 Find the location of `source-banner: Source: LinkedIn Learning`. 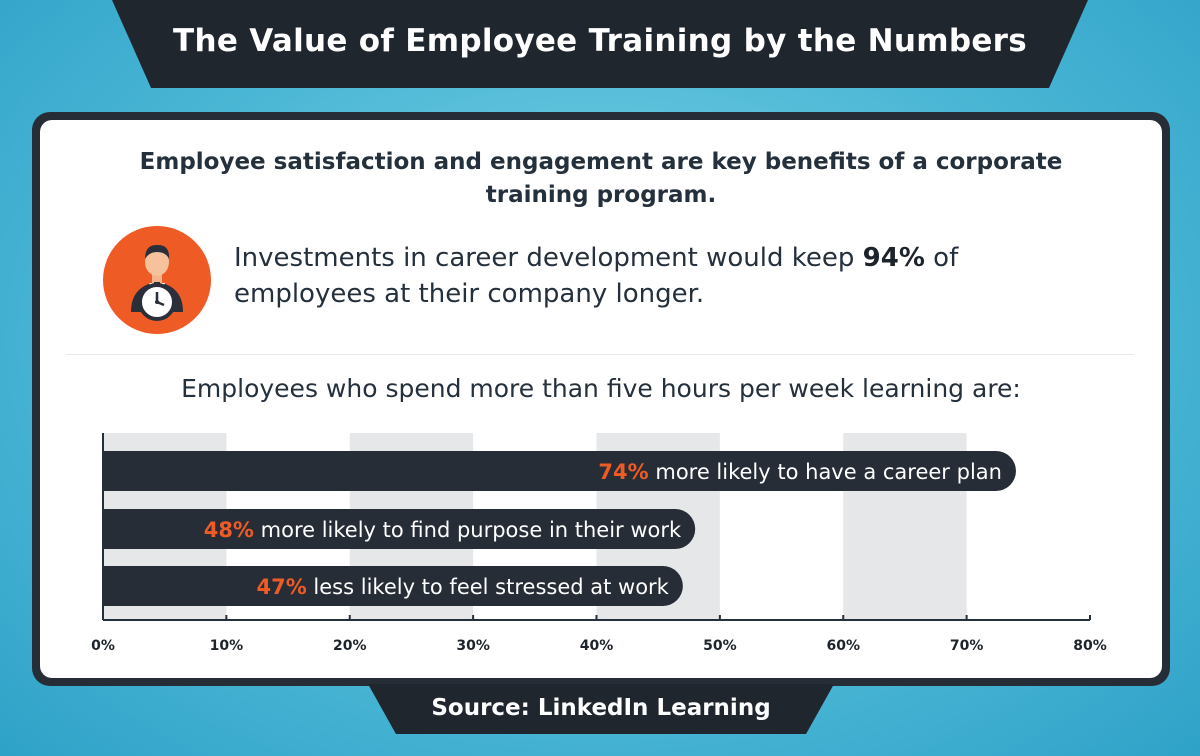

source-banner: Source: LinkedIn Learning is located at coordinates (601, 709).